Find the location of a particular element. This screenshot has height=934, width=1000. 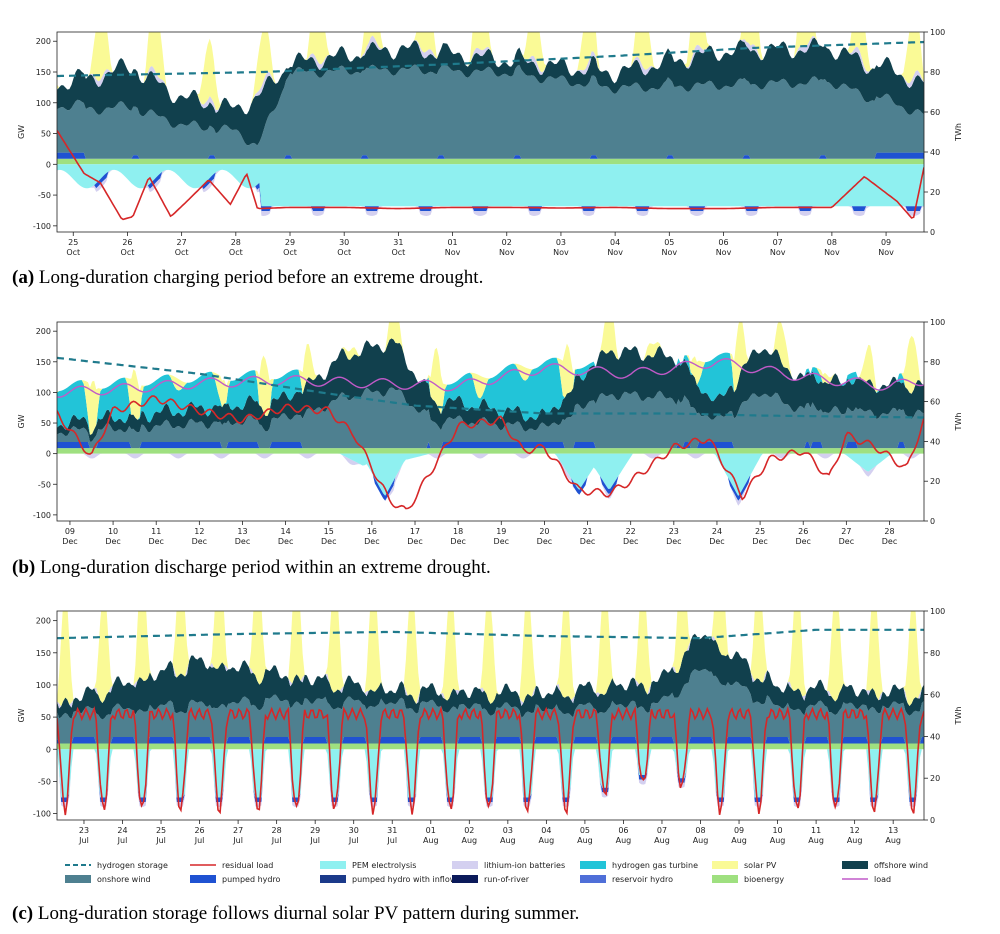

caption-label: (a) is located at coordinates (23, 277).